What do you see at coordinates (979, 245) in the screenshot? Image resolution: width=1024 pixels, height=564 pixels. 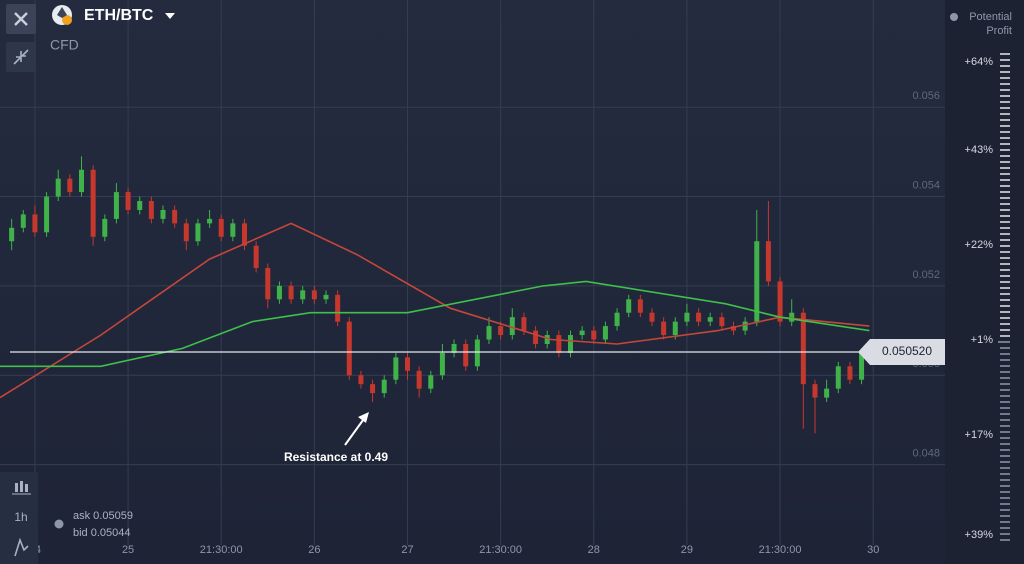 I see `profit-label: +22%` at bounding box center [979, 245].